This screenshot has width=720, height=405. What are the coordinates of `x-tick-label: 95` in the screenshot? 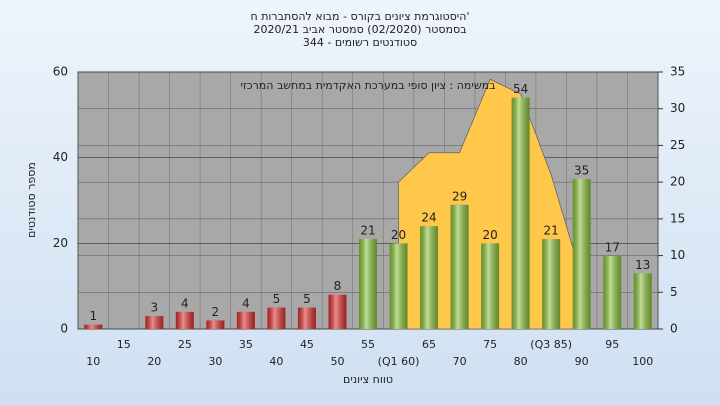 It's located at (612, 344).